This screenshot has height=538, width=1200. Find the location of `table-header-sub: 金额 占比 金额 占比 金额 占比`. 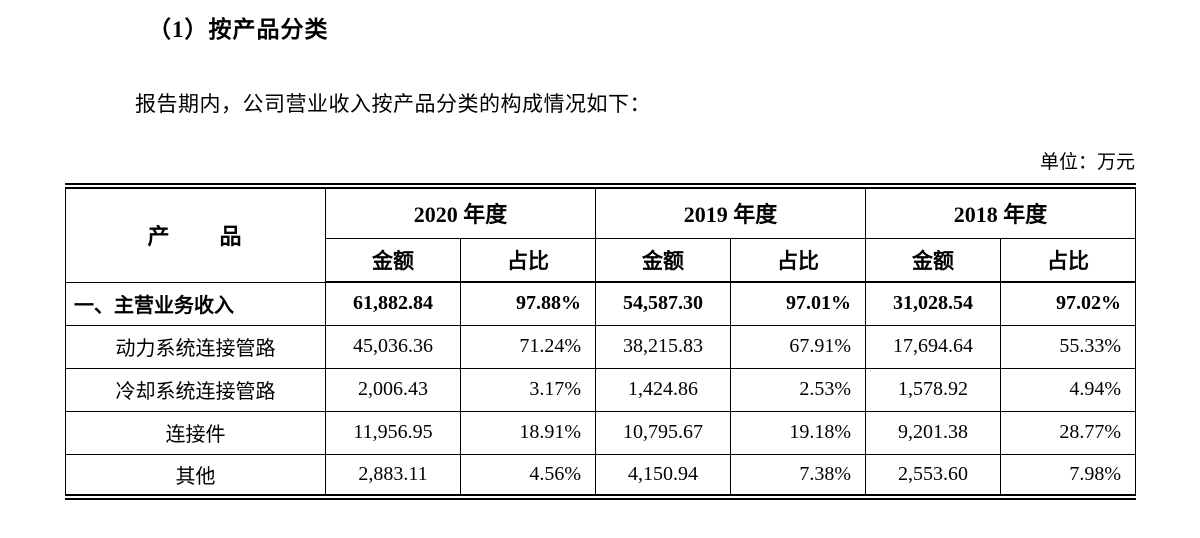

table-header-sub: 金额 占比 金额 占比 金额 占比 is located at coordinates (601, 260).